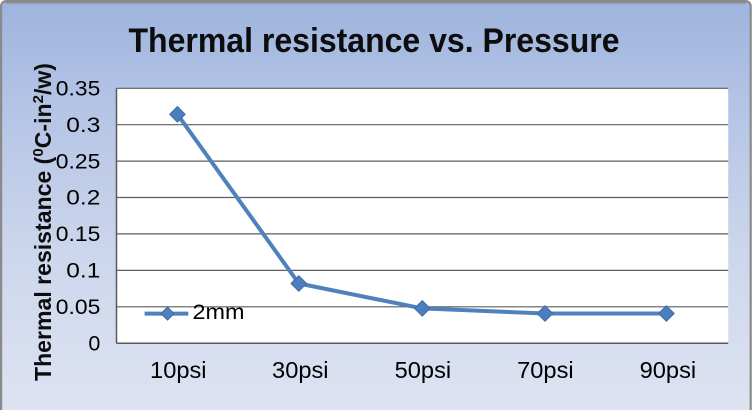 The height and width of the screenshot is (415, 752). Describe the element at coordinates (423, 370) in the screenshot. I see `svg-text: 50psi` at that location.